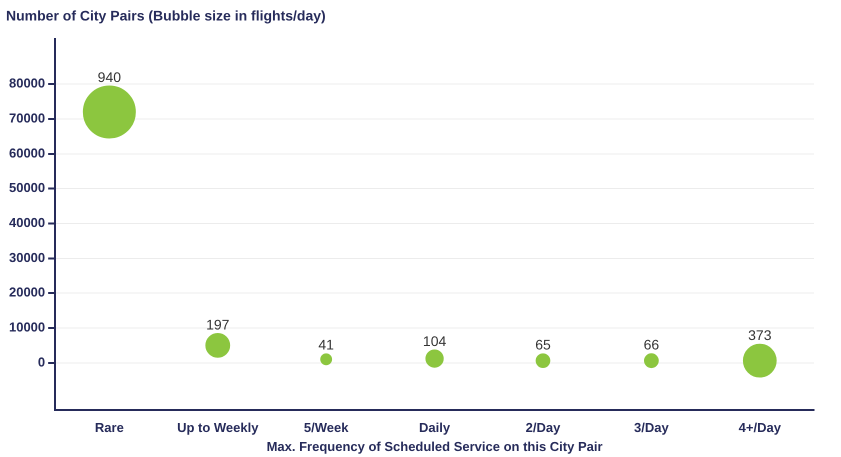  Describe the element at coordinates (27, 222) in the screenshot. I see `y-tick-label: 40000` at that location.